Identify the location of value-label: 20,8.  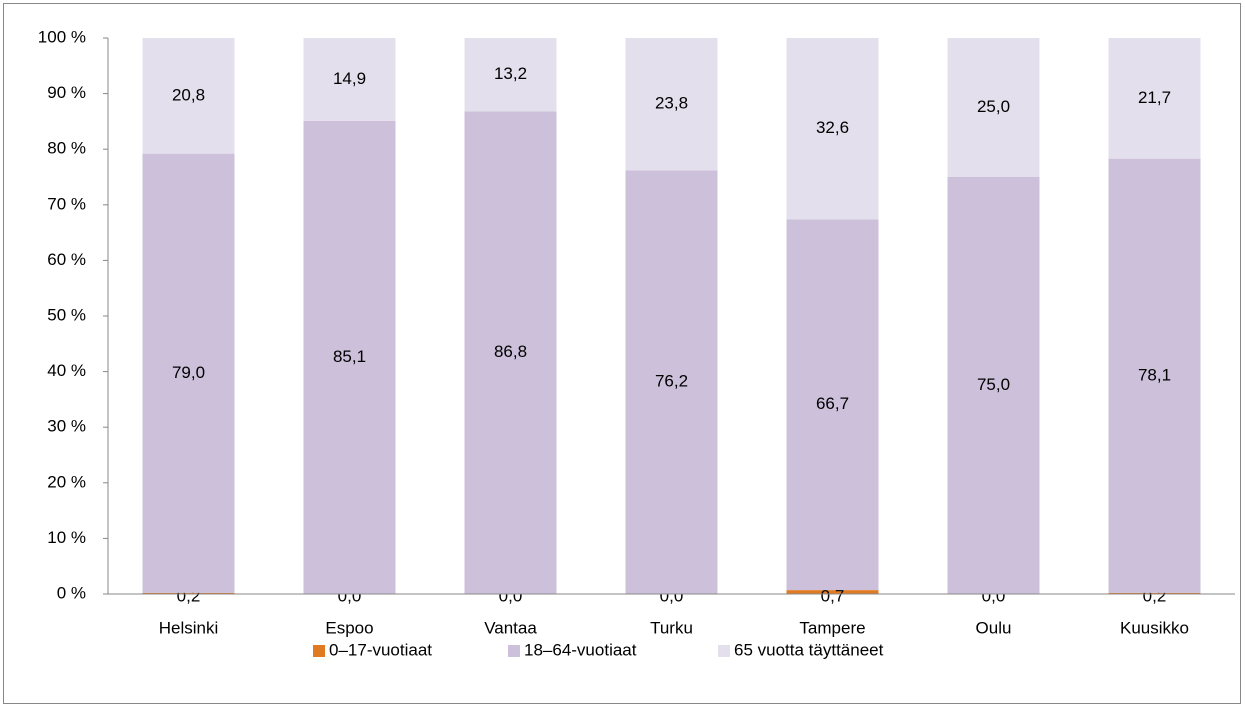
(188, 94).